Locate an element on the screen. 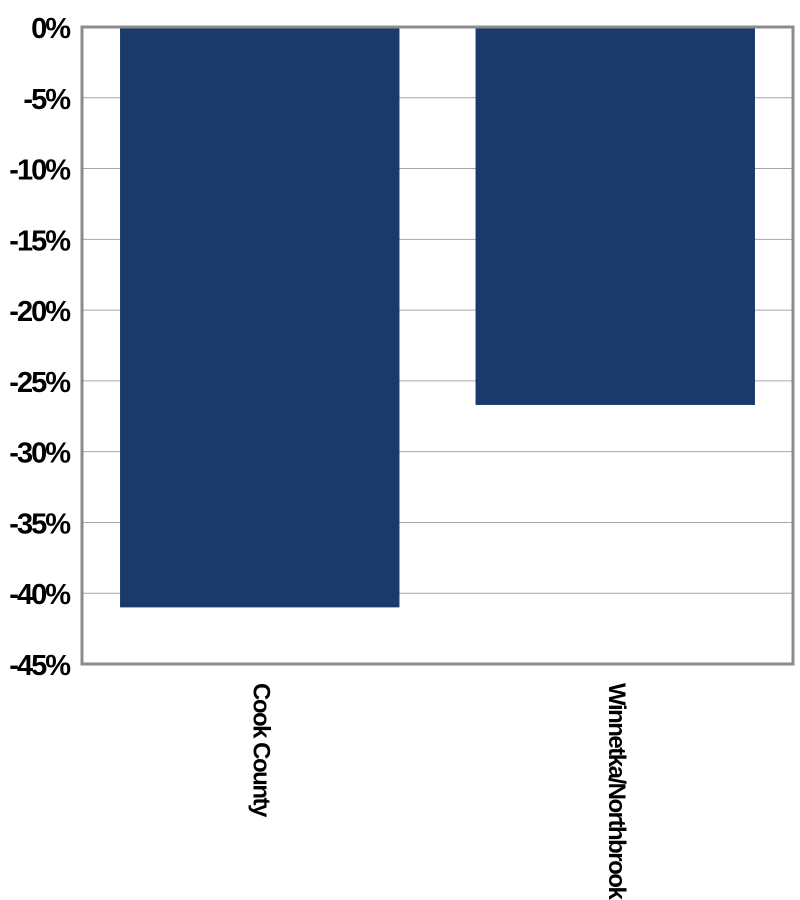 Image resolution: width=800 pixels, height=900 pixels. y-tick-label: 0% is located at coordinates (51, 29).